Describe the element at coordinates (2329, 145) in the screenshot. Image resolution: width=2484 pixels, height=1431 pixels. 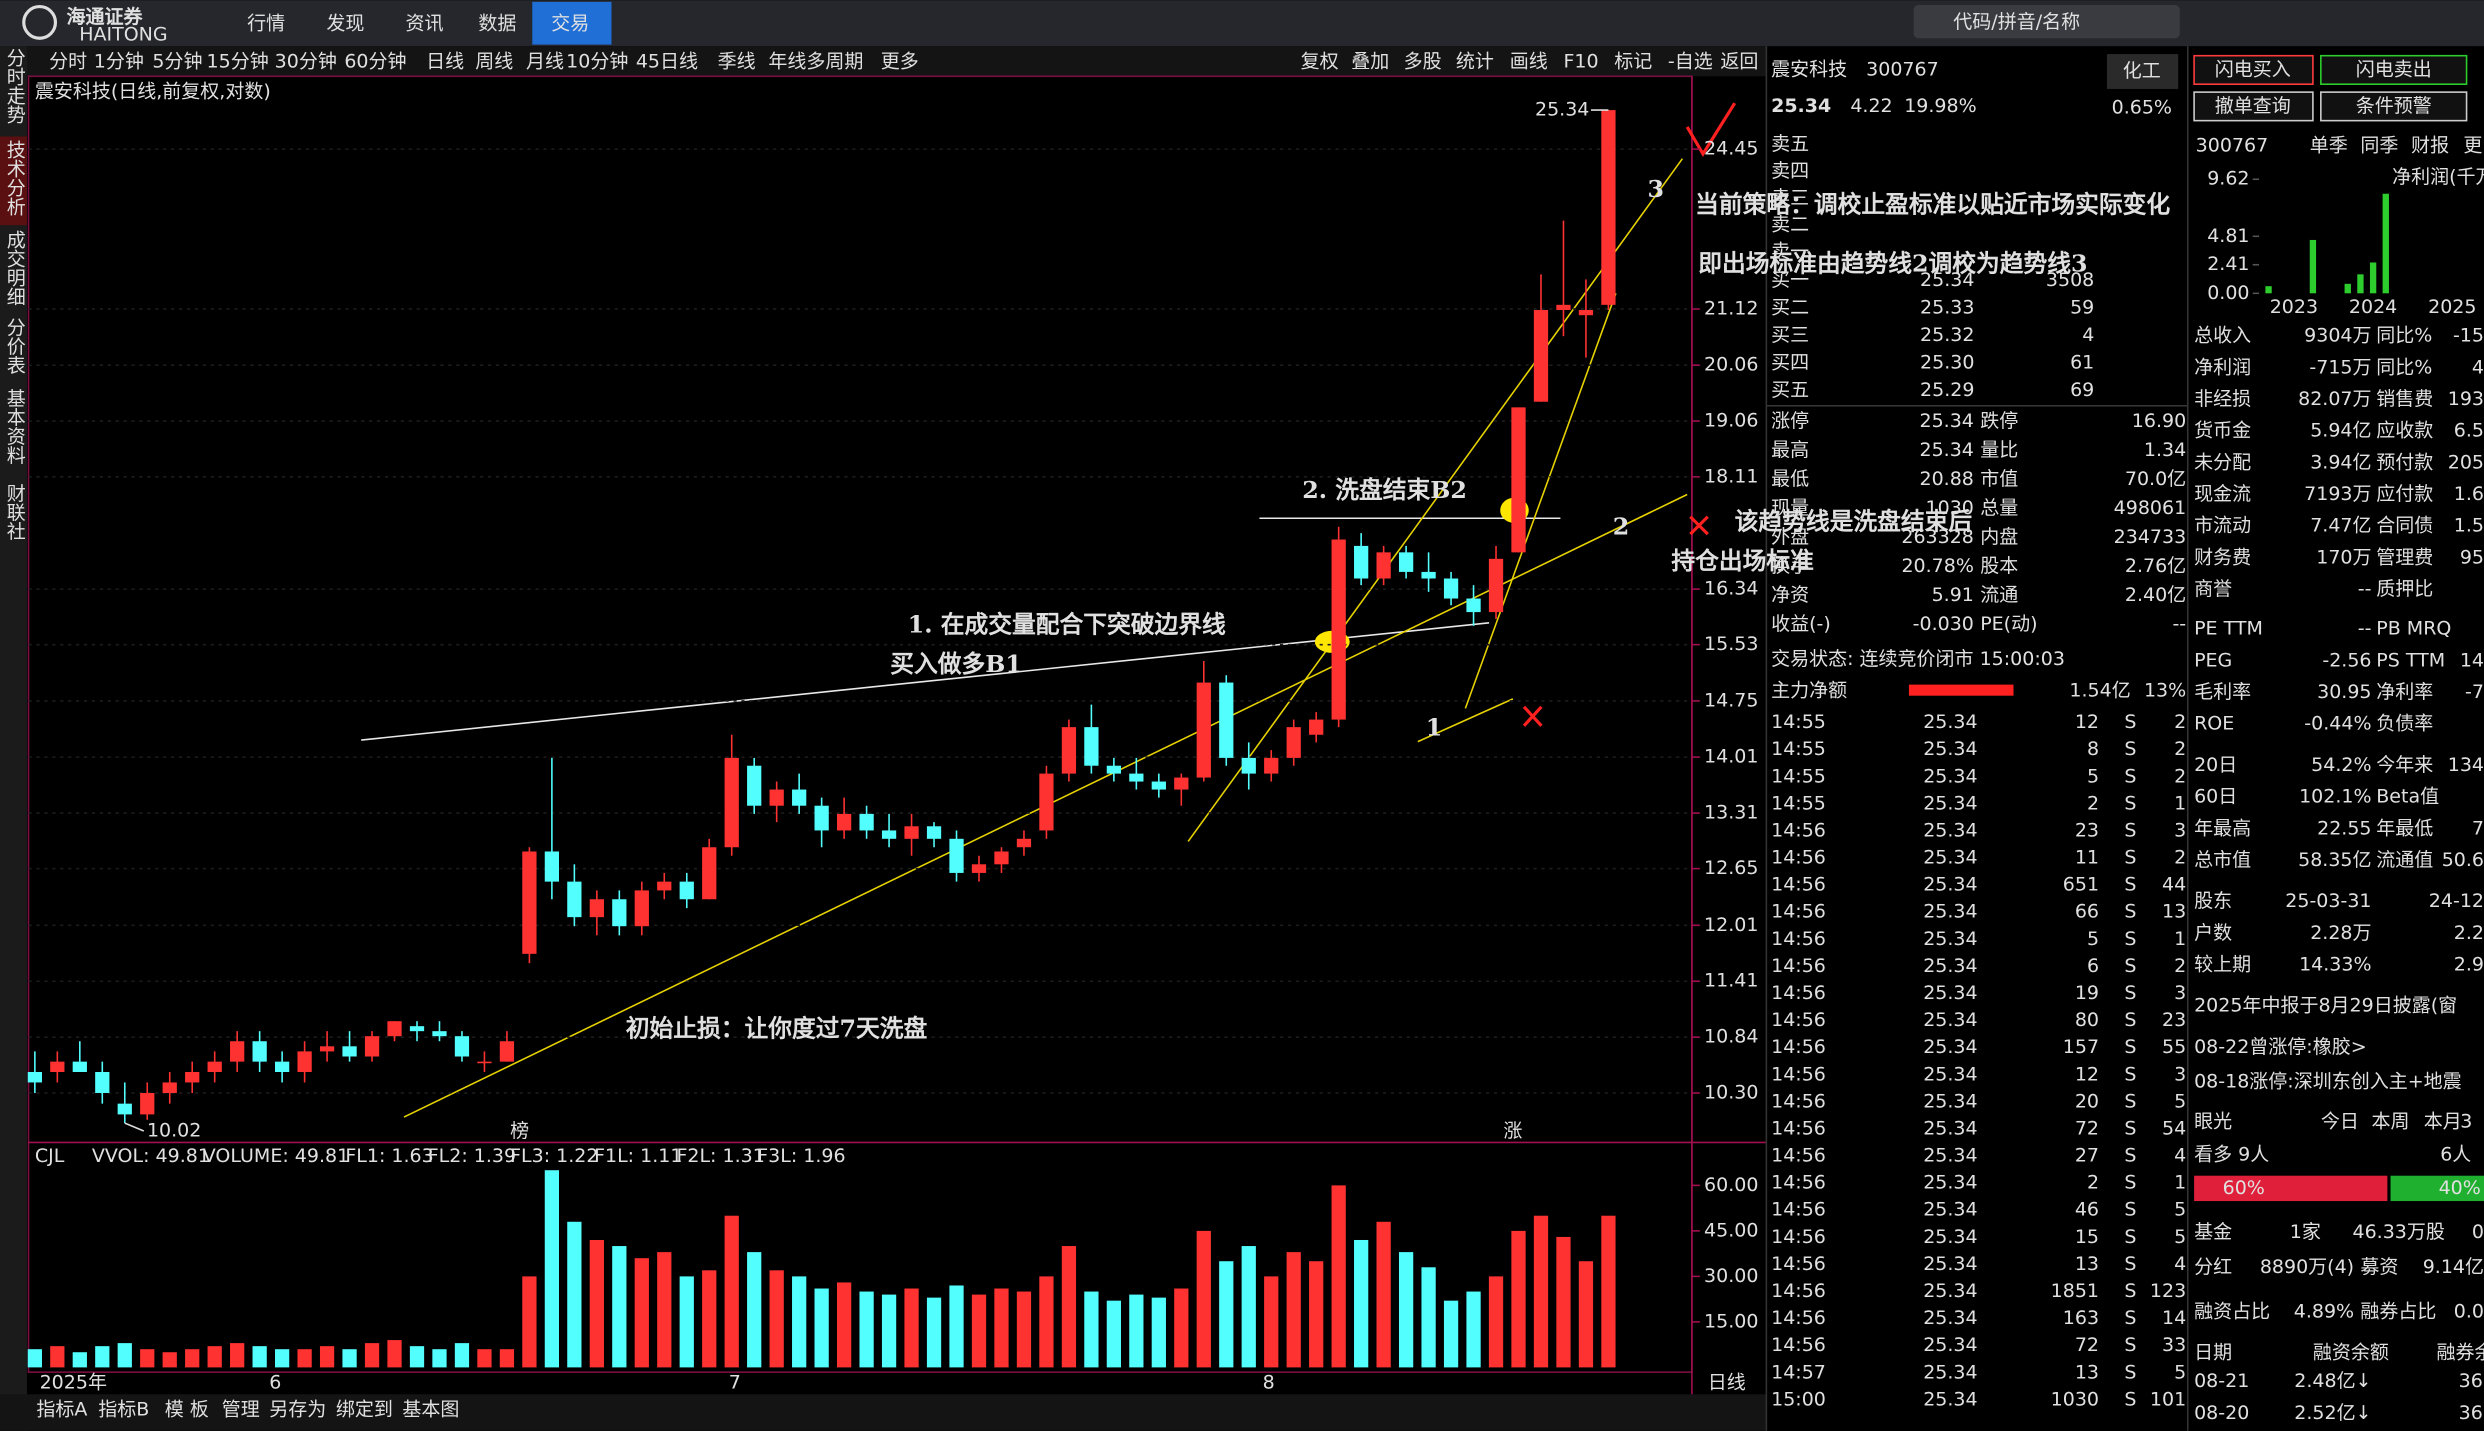
I see `fin-tab: 单季` at that location.